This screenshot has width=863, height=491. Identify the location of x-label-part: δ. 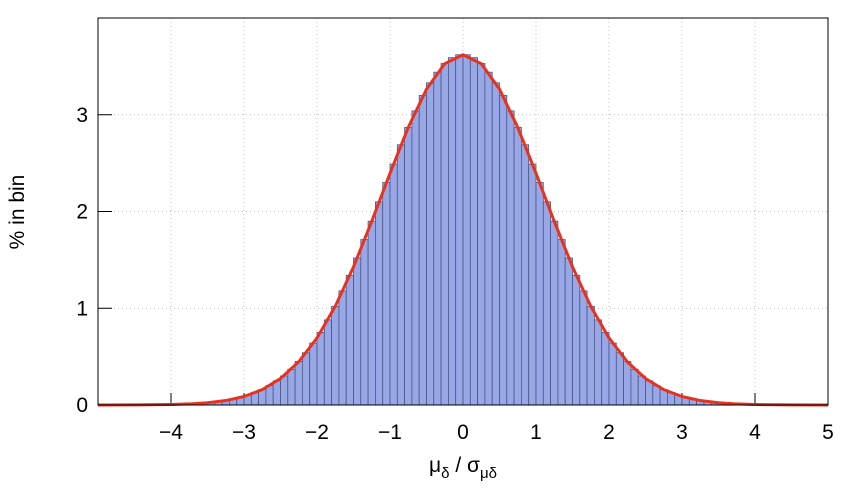
(445, 473).